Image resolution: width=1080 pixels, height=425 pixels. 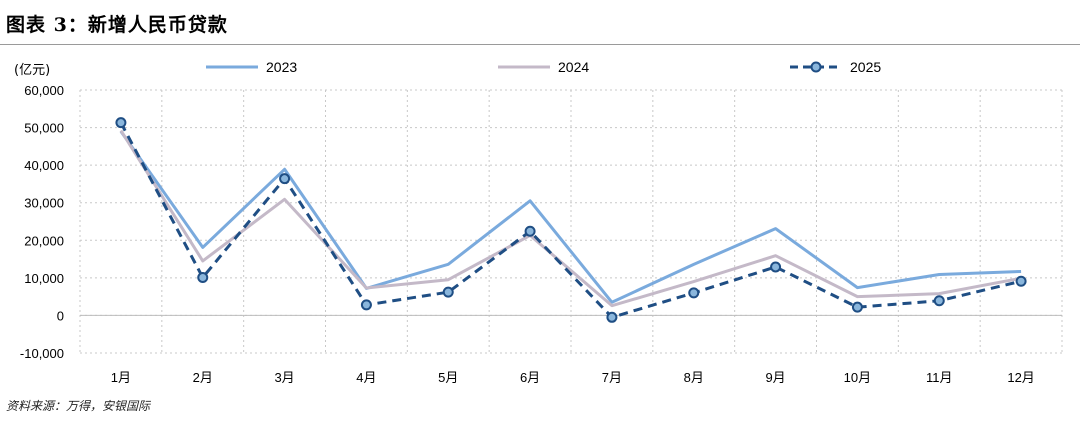 I want to click on legend: 2023 2024 2025, so click(x=543, y=67).